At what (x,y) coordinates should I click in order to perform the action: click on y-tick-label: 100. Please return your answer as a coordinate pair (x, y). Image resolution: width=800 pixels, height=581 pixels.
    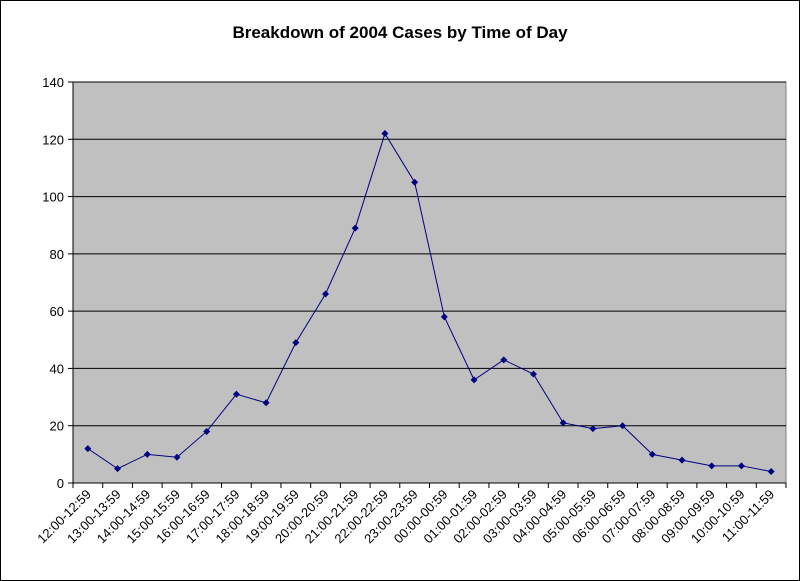
    Looking at the image, I should click on (53, 197).